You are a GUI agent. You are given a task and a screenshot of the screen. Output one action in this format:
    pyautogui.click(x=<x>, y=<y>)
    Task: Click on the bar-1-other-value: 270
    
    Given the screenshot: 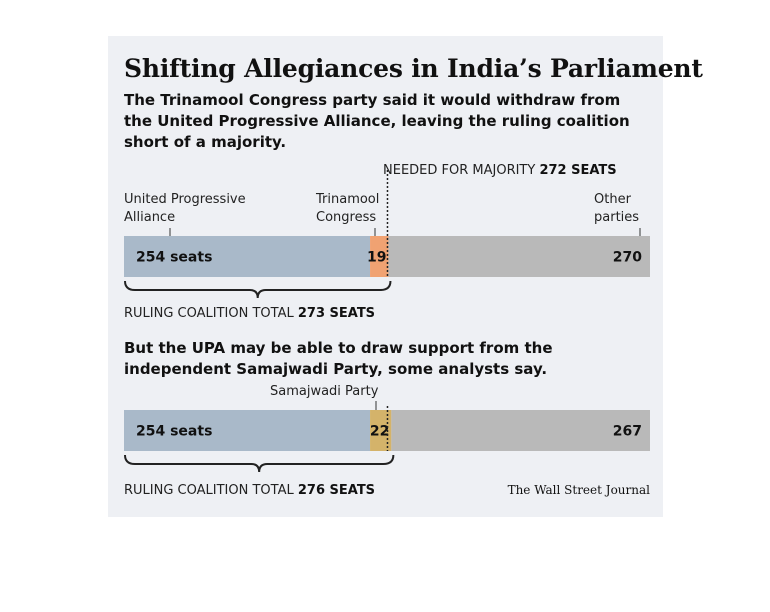 What is the action you would take?
    pyautogui.click(x=627, y=258)
    